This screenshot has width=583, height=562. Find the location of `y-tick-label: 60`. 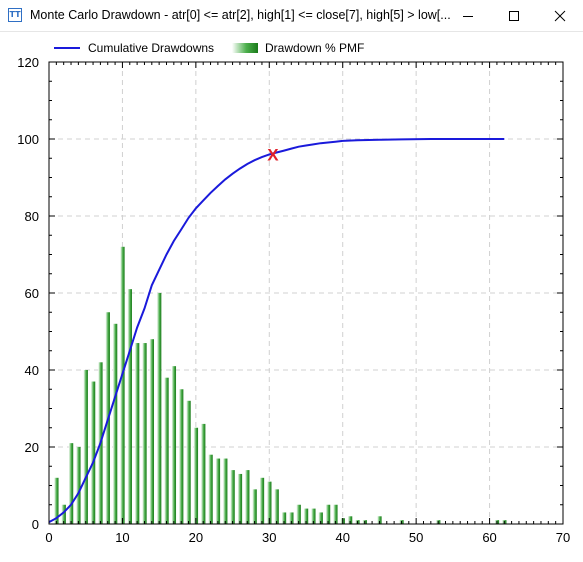

y-tick-label: 60 is located at coordinates (32, 293).